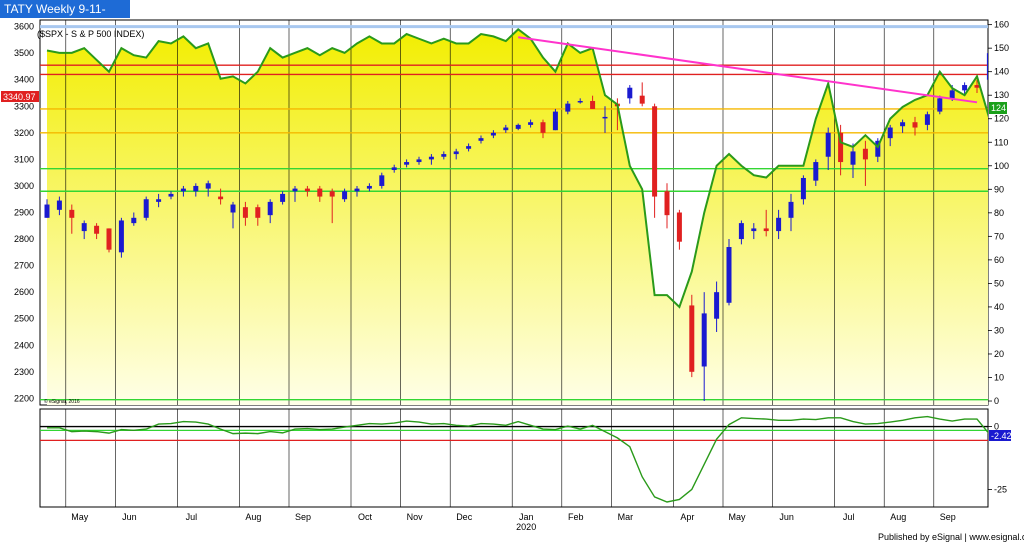 Image resolution: width=1024 pixels, height=544 pixels. I want to click on right-tick-label: 20, so click(999, 354).